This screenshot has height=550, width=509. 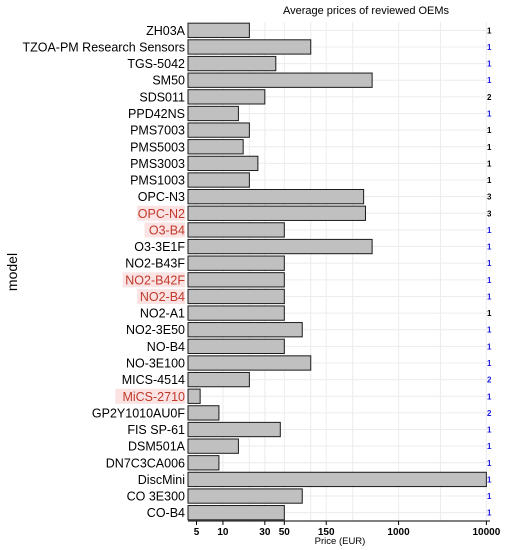 What do you see at coordinates (168, 81) in the screenshot?
I see `category-label: SM50` at bounding box center [168, 81].